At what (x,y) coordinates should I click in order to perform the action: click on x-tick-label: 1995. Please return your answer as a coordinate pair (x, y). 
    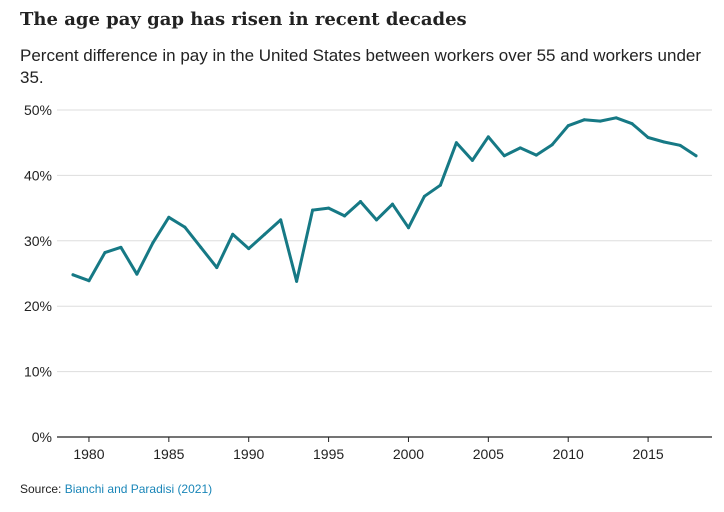
    Looking at the image, I should click on (328, 454).